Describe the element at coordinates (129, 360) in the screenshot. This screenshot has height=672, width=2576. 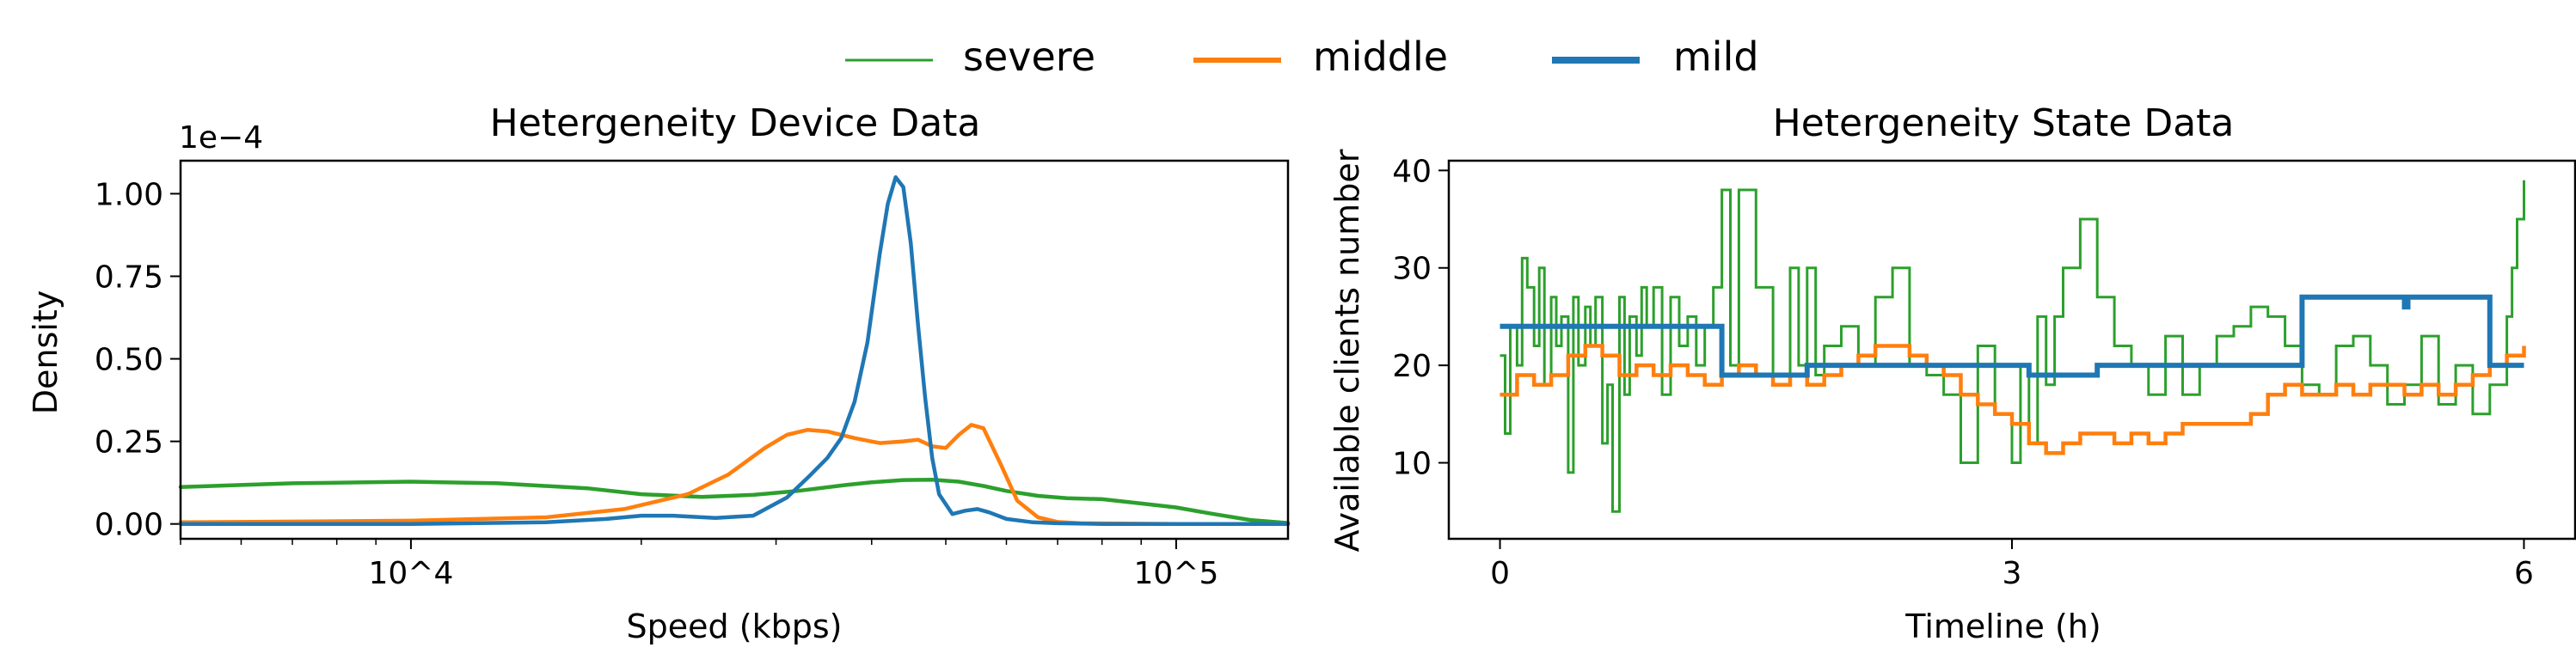
I see `chart-device-ytick-label: 0.50` at that location.